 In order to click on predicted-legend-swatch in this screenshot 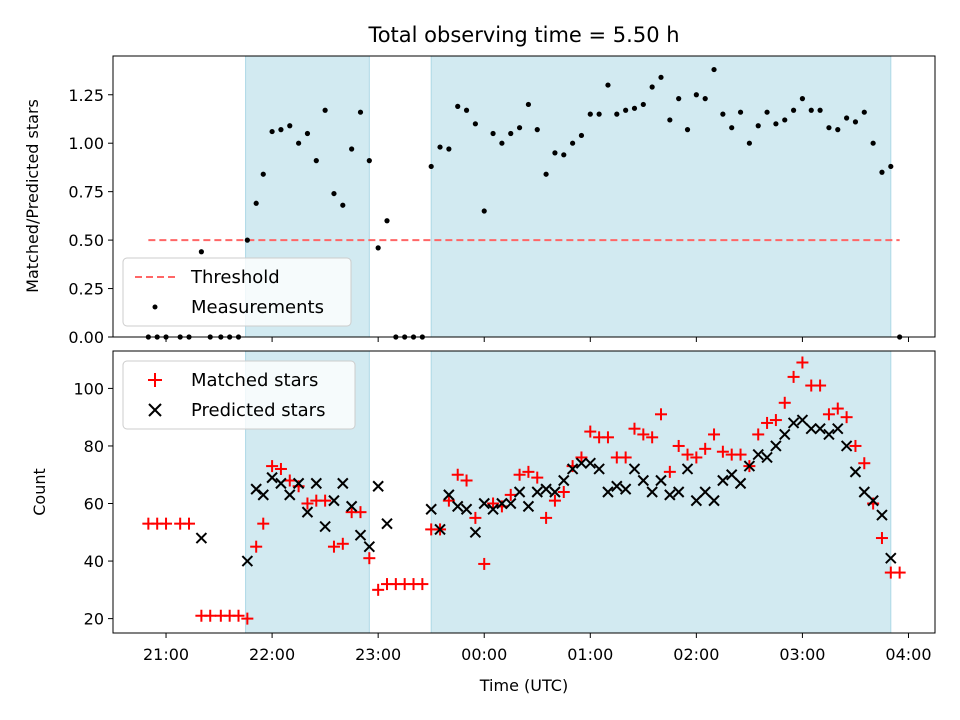, I will do `click(155, 410)`.